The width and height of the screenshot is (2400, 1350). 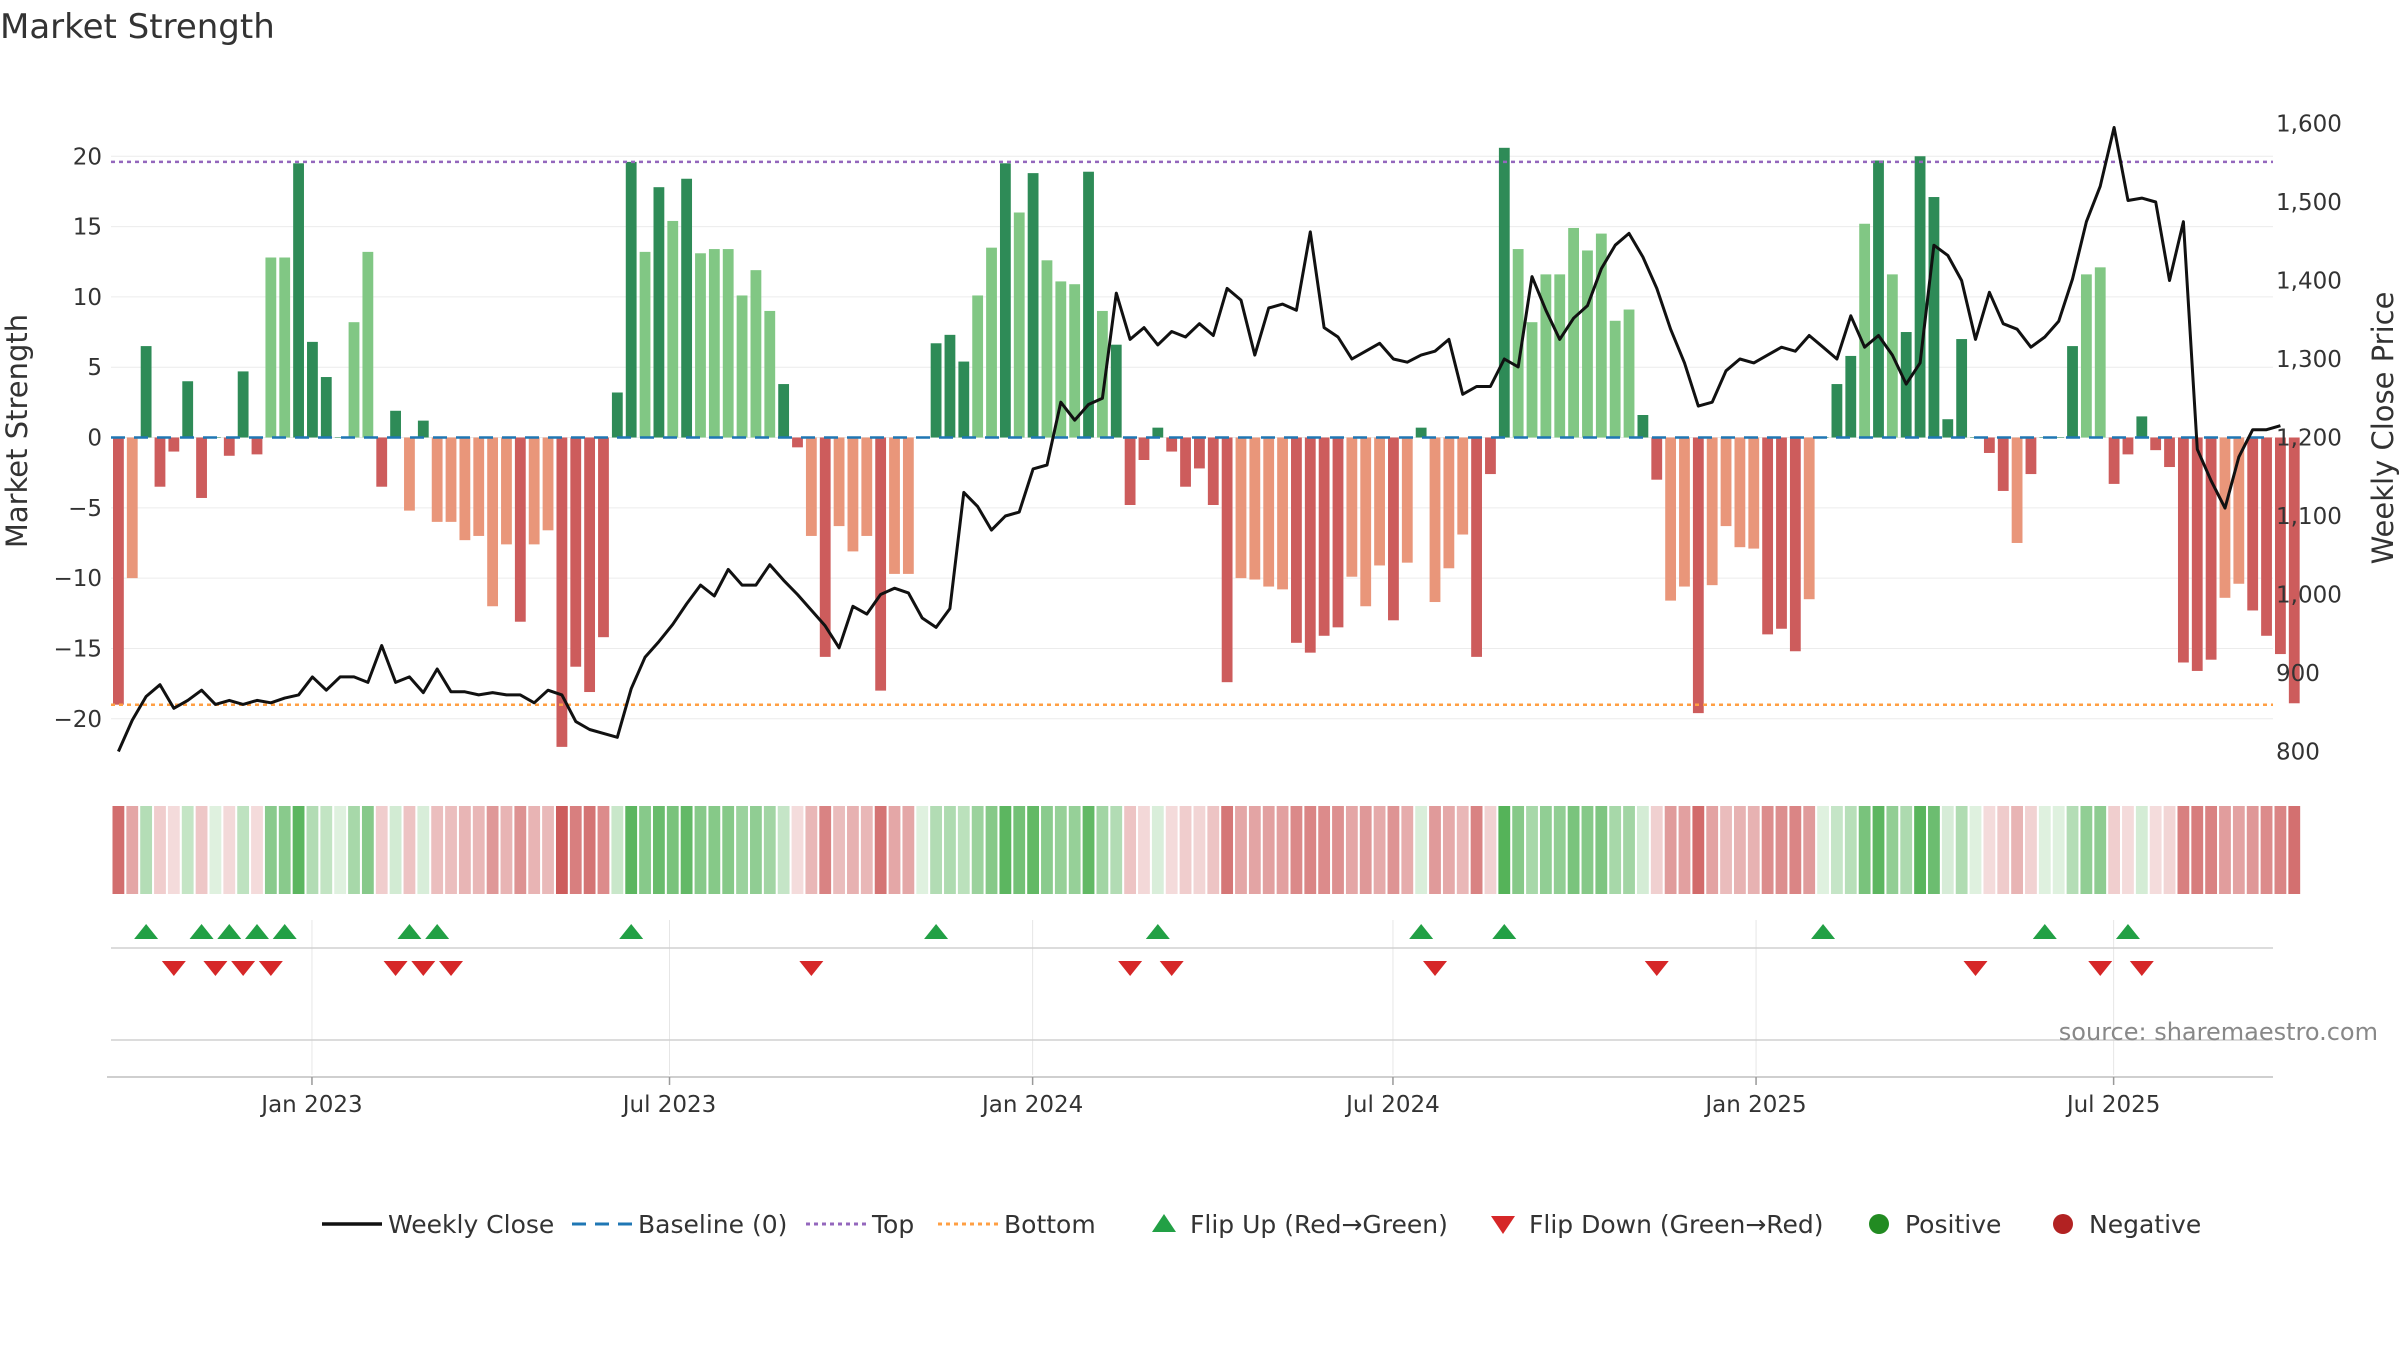 I want to click on y2-tick-label: 1,000, so click(x=2309, y=595).